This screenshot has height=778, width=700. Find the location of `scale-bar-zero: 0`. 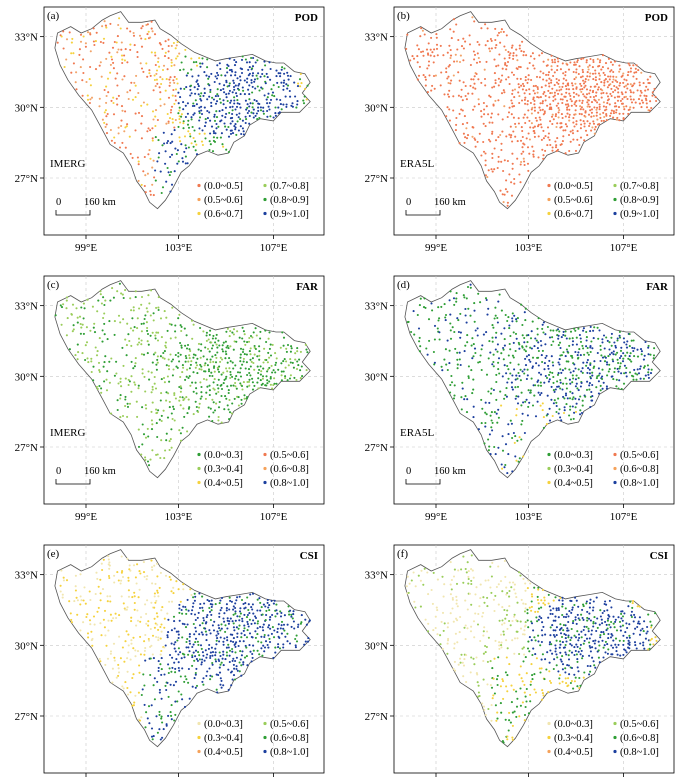

scale-bar-zero: 0 is located at coordinates (58, 202).